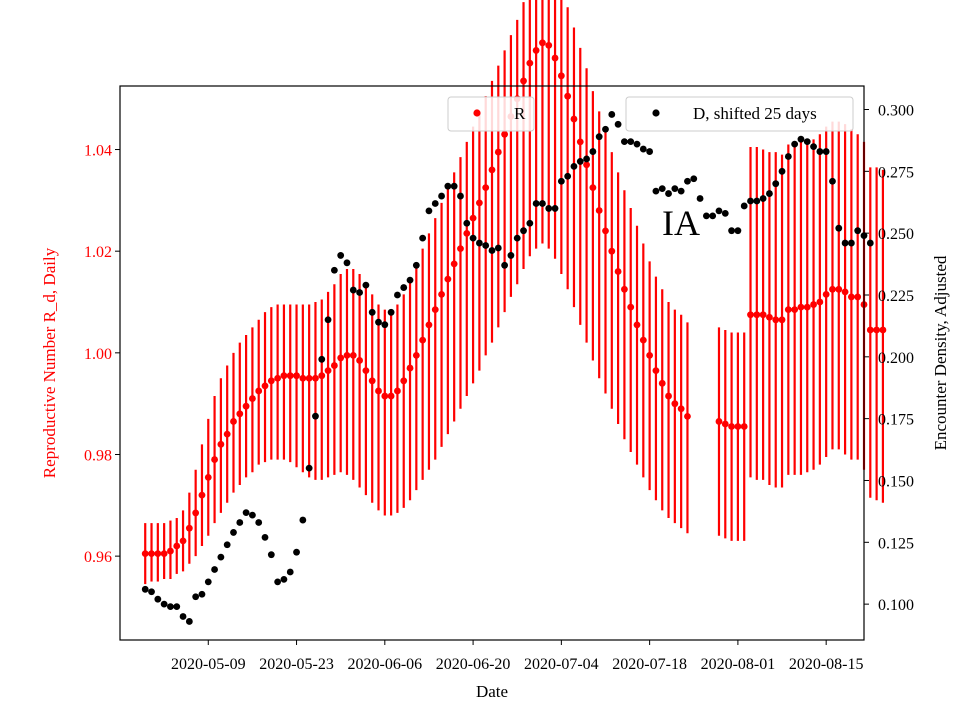 This screenshot has height=720, width=960. Describe the element at coordinates (49, 362) in the screenshot. I see `left-y-axis-label: Reproductive Number R_d, Daily` at that location.